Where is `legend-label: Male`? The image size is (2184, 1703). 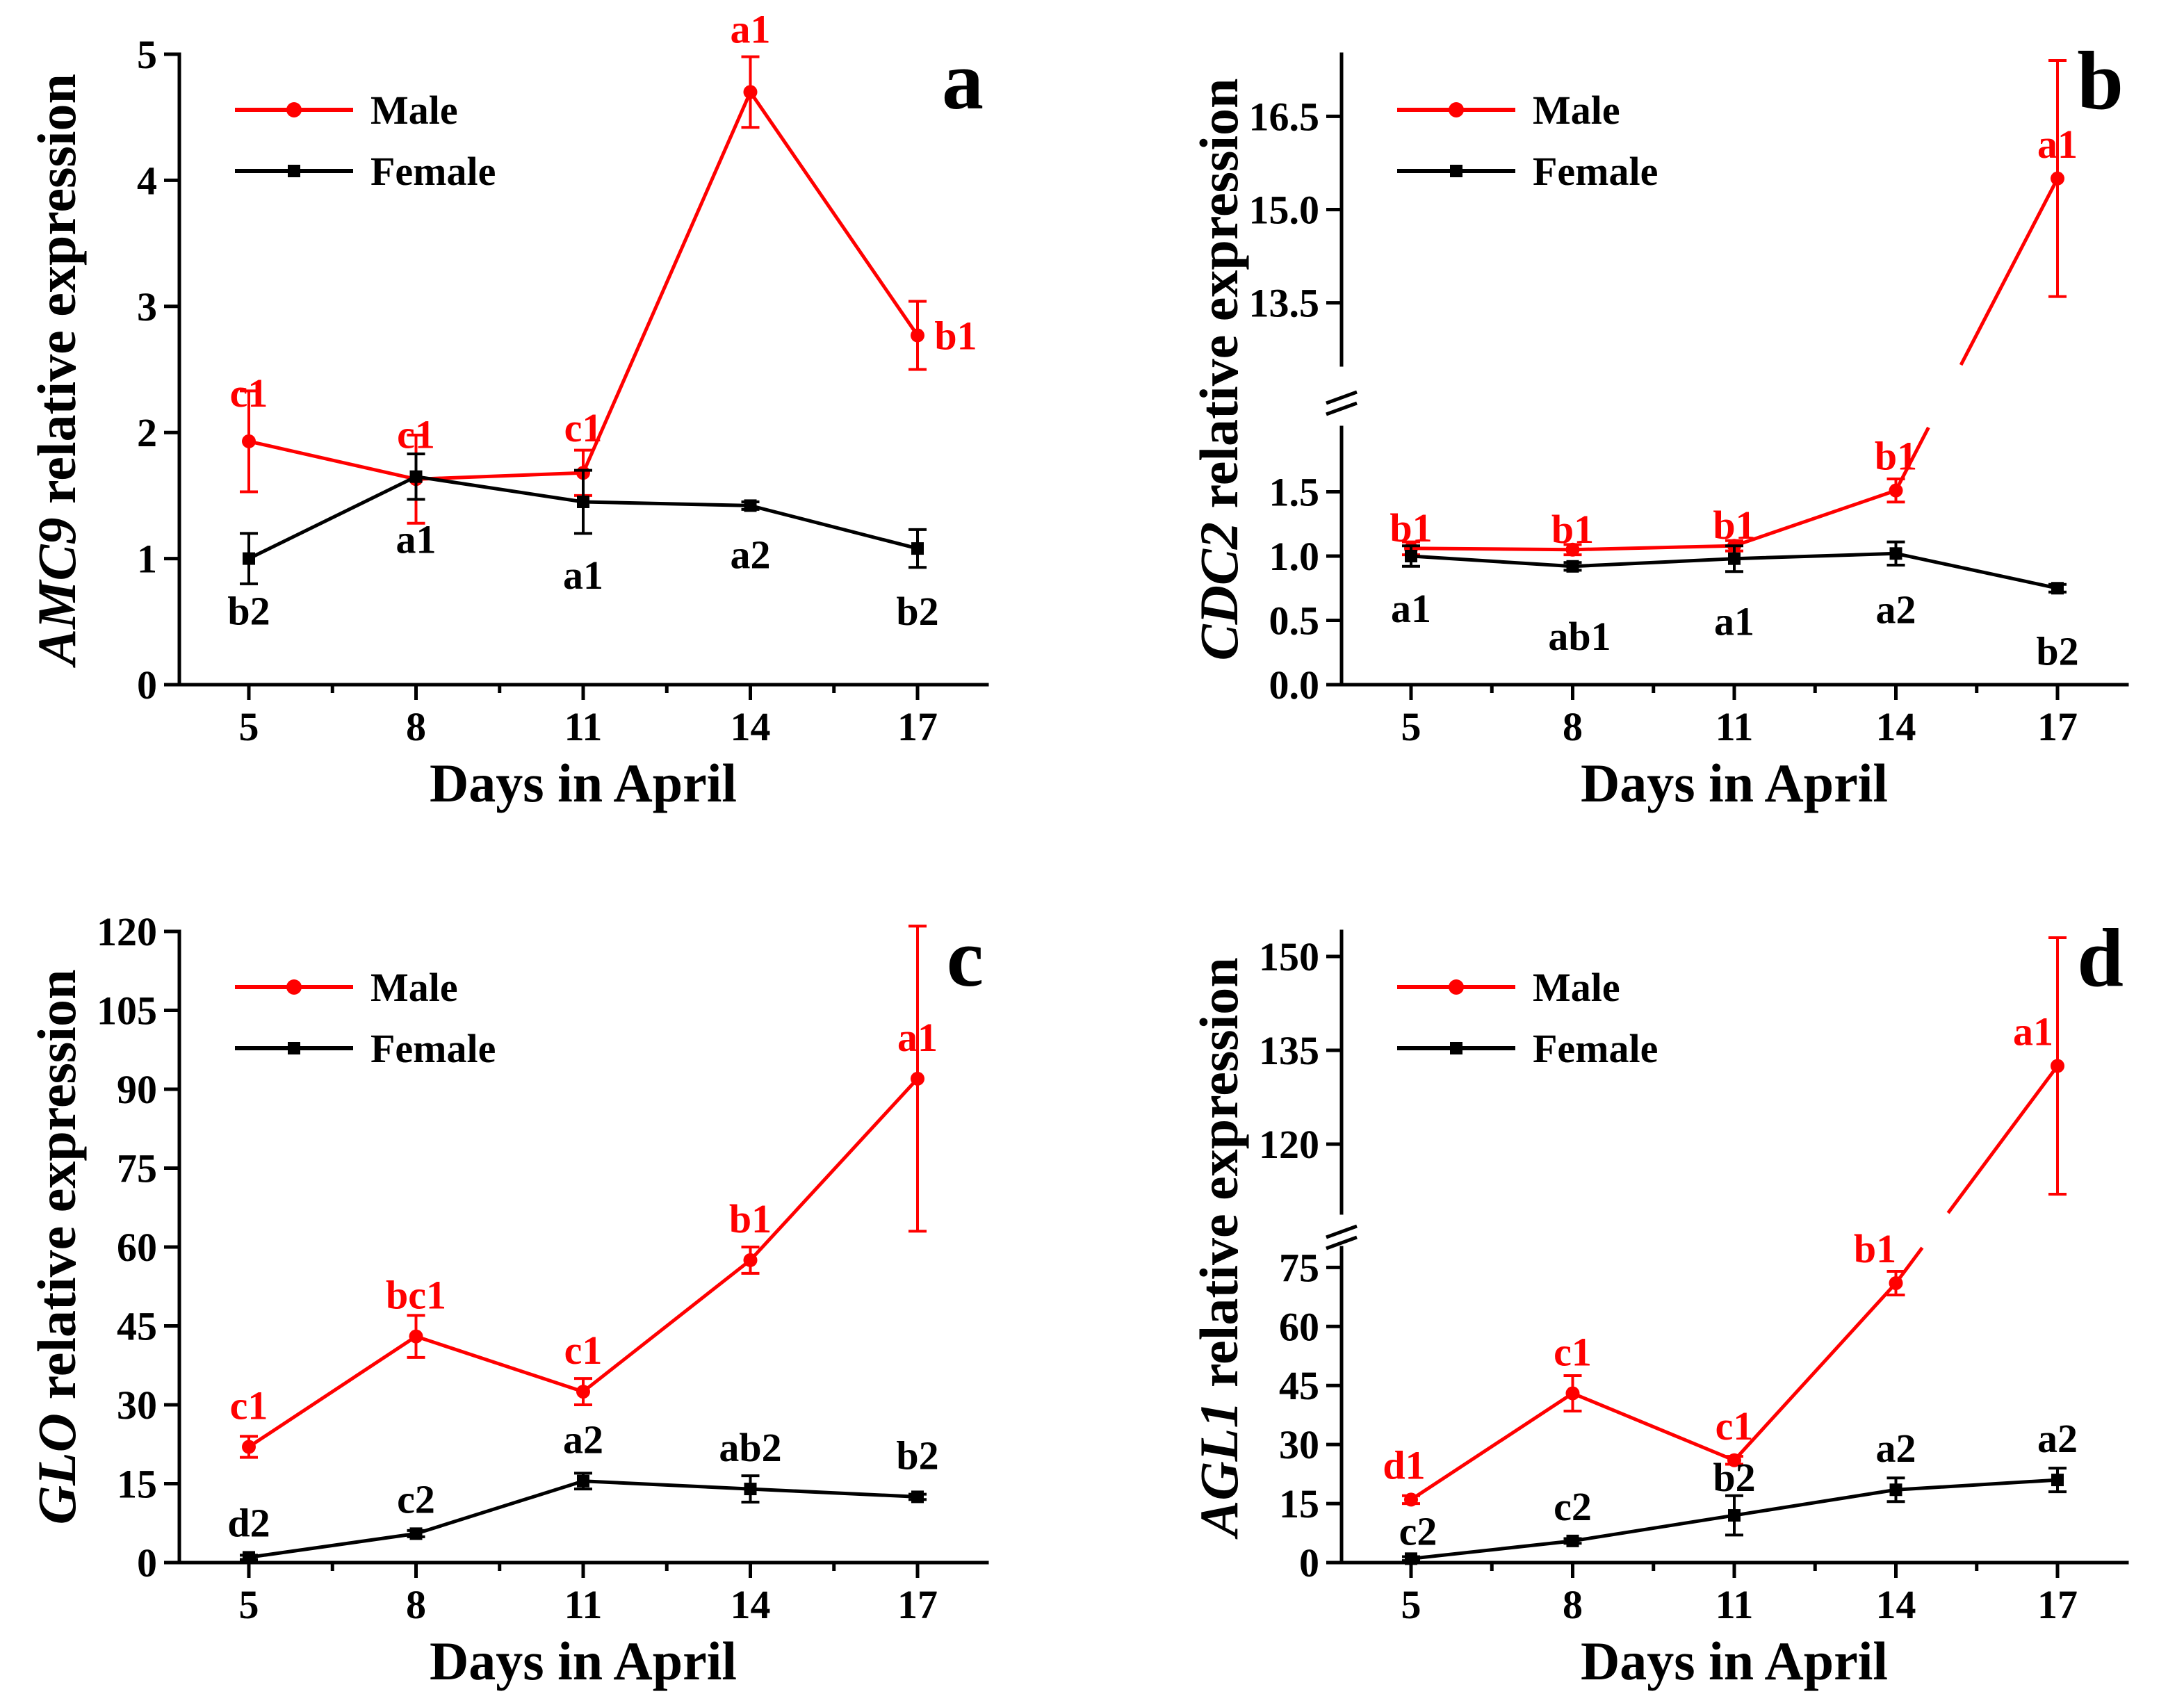 legend-label: Male is located at coordinates (1576, 110).